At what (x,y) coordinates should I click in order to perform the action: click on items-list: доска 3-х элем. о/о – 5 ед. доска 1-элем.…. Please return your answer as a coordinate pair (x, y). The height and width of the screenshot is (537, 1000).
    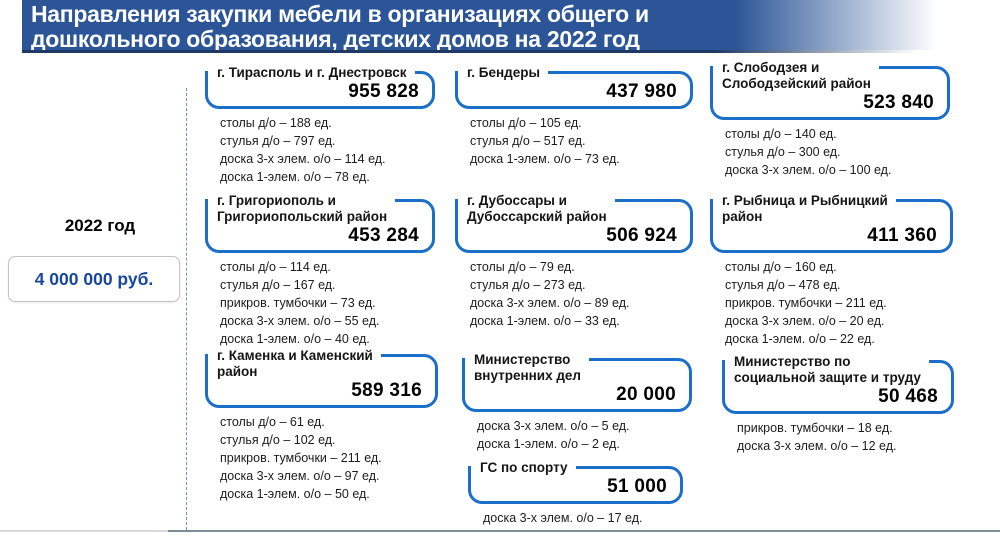
    Looking at the image, I should click on (584, 435).